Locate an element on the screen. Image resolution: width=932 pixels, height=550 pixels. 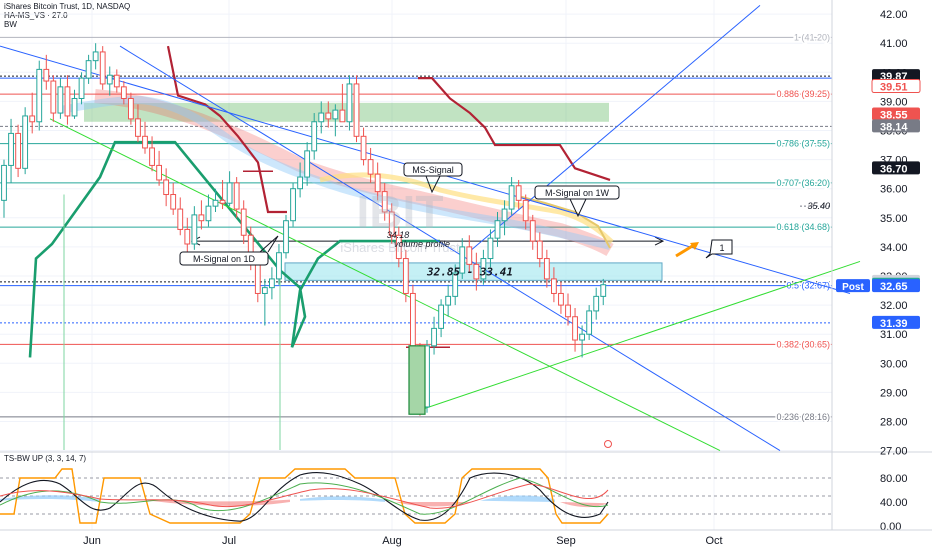
legend-bw: BW is located at coordinates (10, 24).